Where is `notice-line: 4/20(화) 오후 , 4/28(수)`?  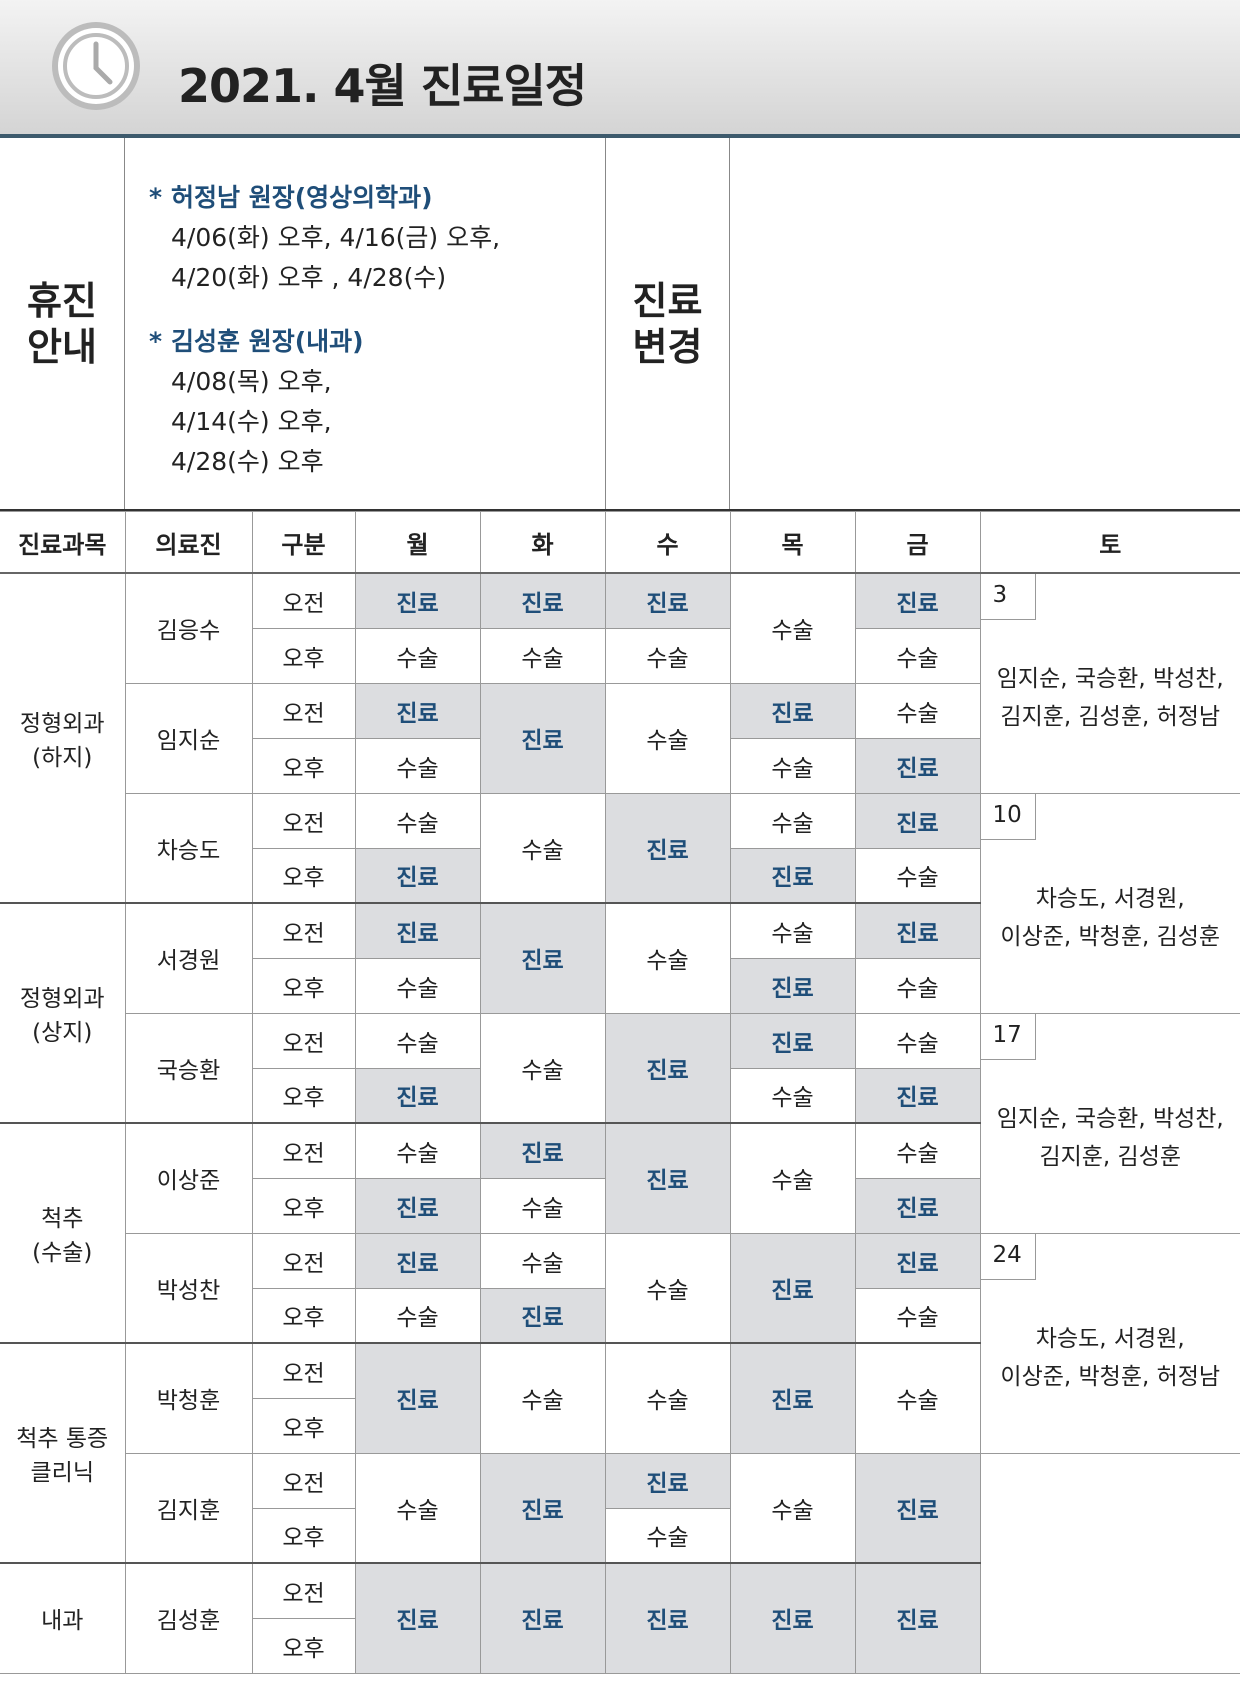 notice-line: 4/20(화) 오후 , 4/28(수) is located at coordinates (309, 277).